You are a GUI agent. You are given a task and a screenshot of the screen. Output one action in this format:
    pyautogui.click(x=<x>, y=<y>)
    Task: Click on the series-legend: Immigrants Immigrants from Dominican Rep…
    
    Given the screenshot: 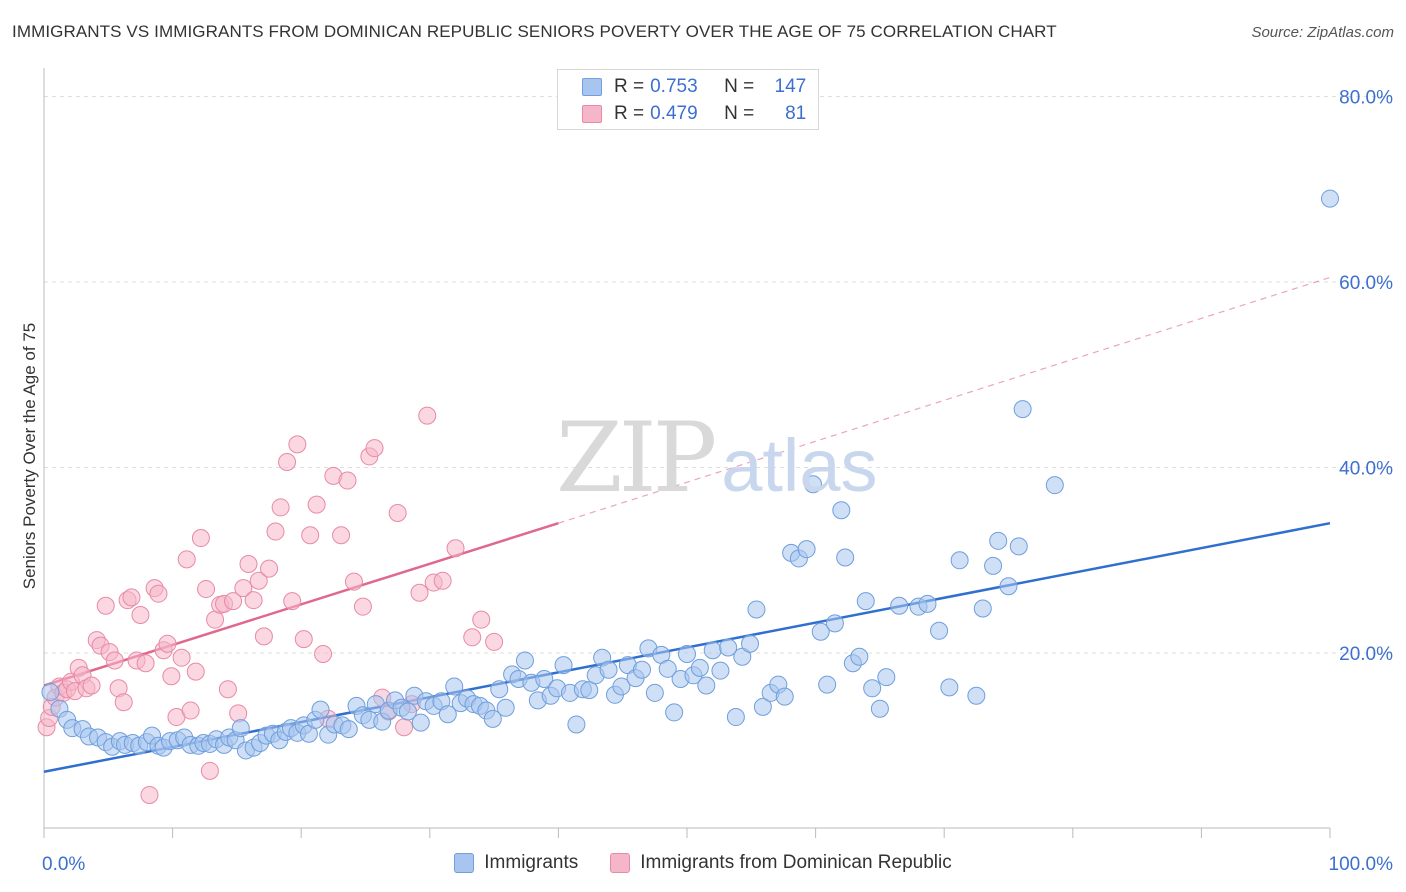 What is the action you would take?
    pyautogui.click(x=703, y=863)
    